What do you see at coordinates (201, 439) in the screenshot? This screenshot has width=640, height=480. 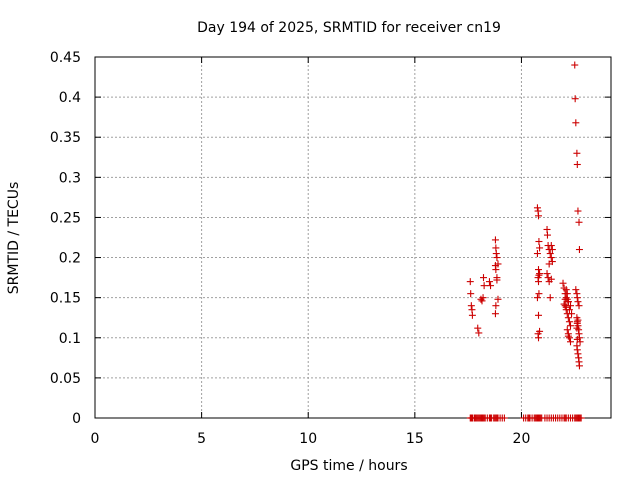 I see `x-tick-label: 5` at bounding box center [201, 439].